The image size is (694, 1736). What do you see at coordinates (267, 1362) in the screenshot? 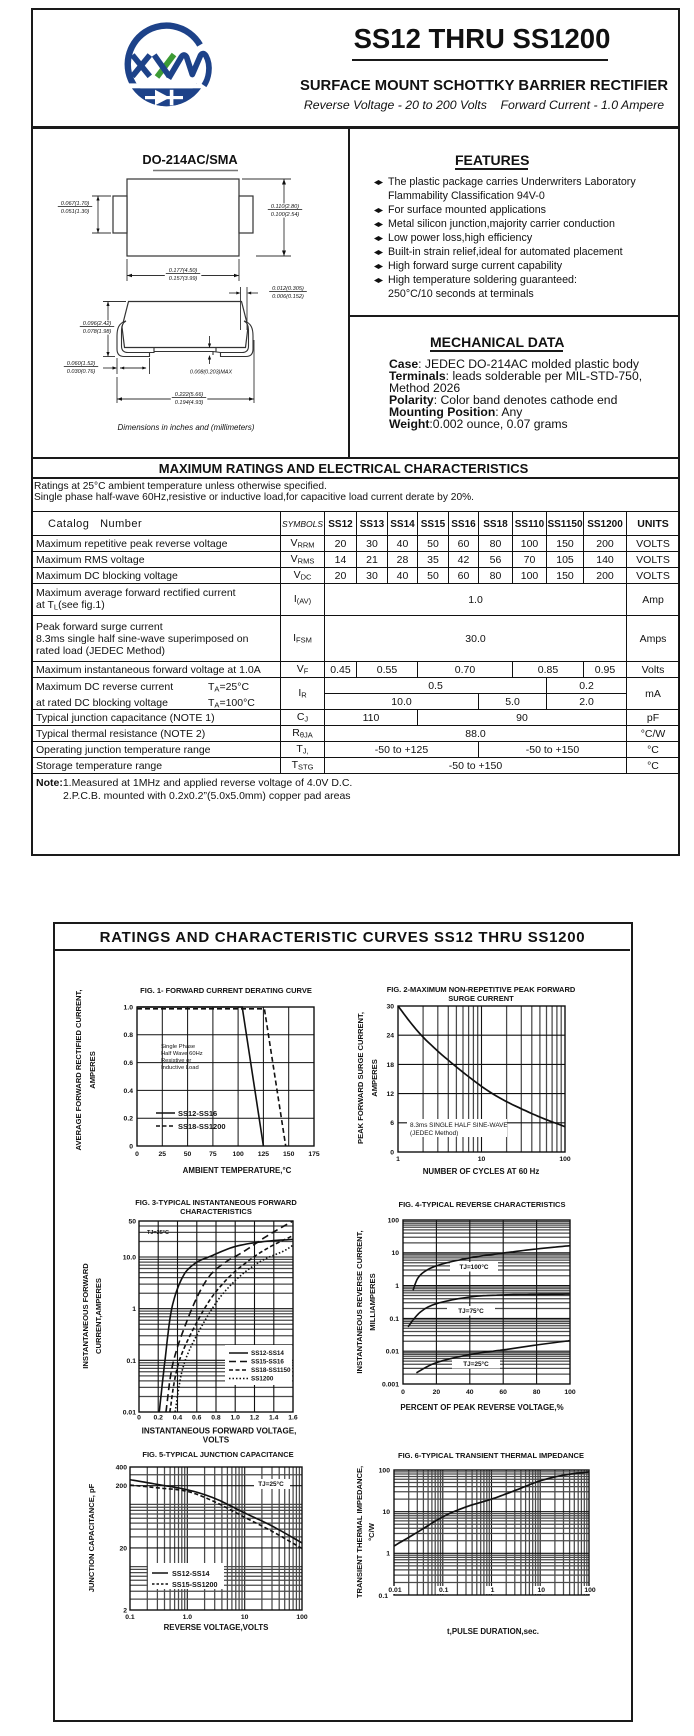
I see `svg-text: SS15-SS16` at bounding box center [267, 1362].